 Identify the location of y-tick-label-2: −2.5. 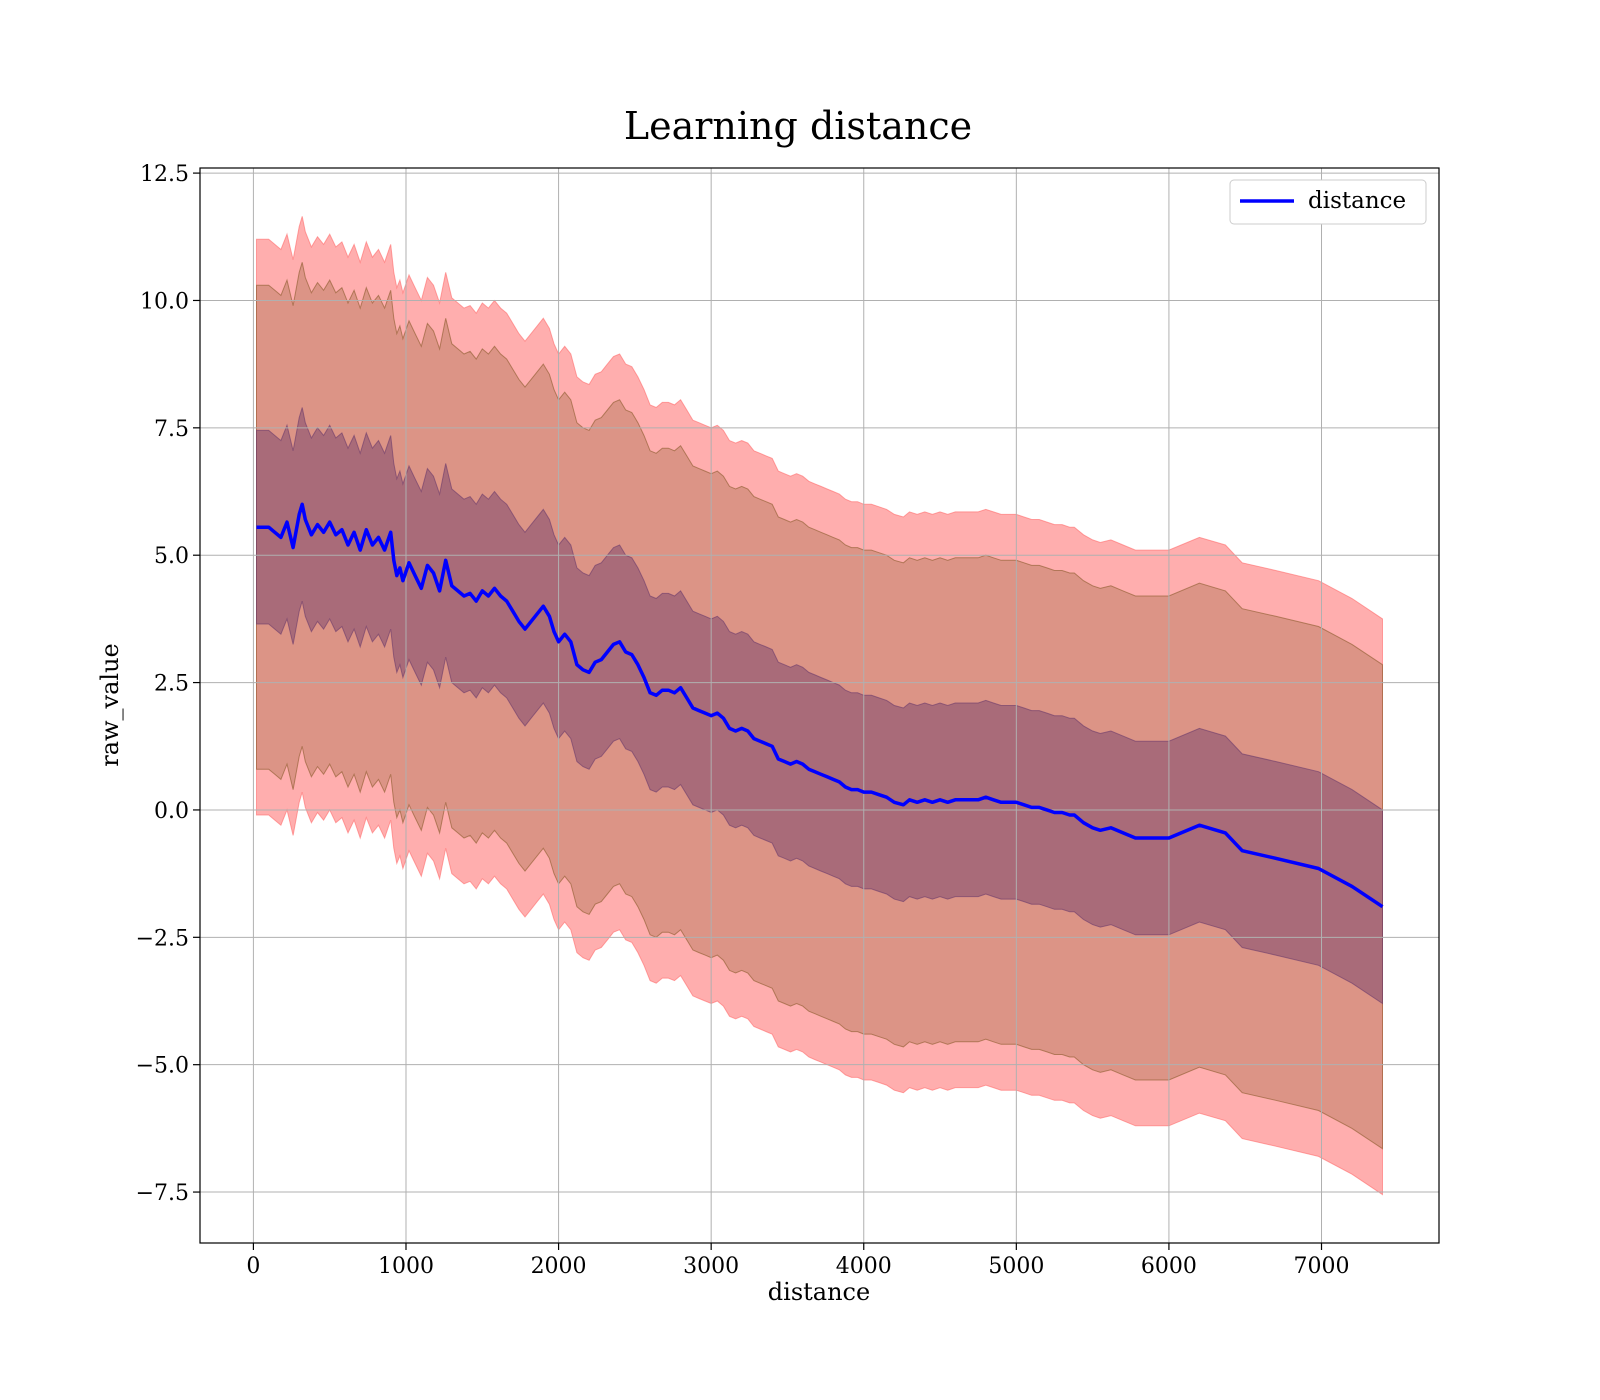
(162, 938).